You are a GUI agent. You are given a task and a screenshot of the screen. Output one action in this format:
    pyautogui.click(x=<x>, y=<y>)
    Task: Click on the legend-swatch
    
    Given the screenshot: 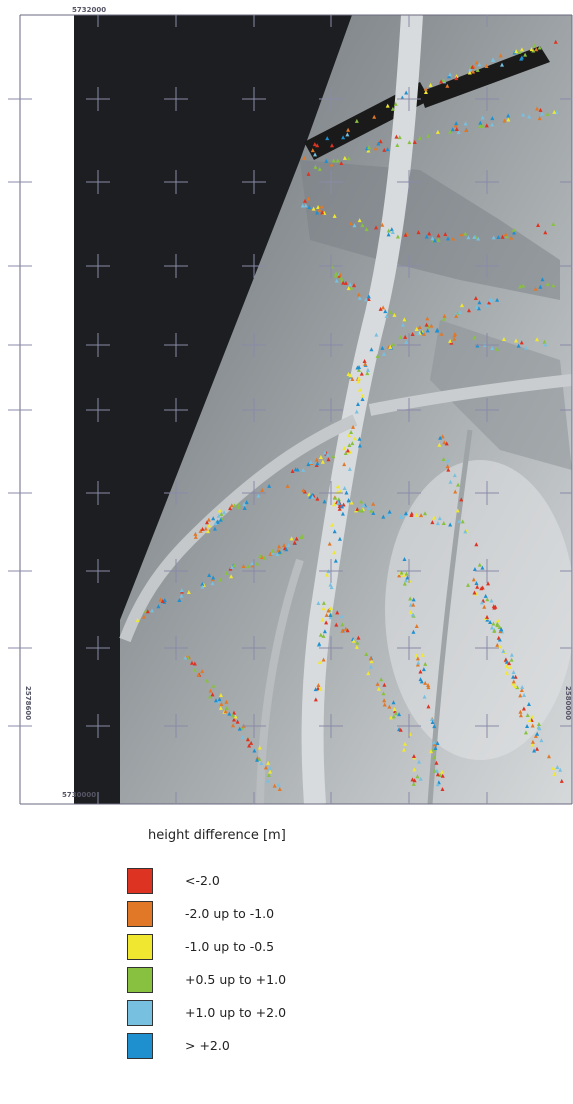 What is the action you would take?
    pyautogui.click(x=140, y=947)
    